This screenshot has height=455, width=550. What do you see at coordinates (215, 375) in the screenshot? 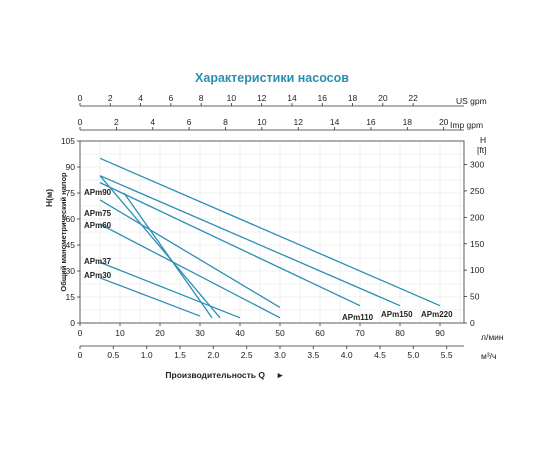
I see `x-axis-label: Производительность Q` at bounding box center [215, 375].